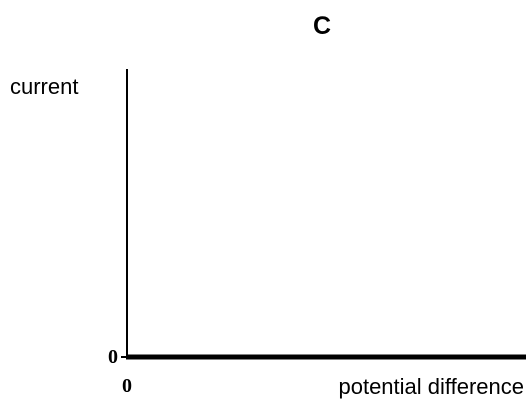  What do you see at coordinates (127, 386) in the screenshot?
I see `x-origin-label: 0` at bounding box center [127, 386].